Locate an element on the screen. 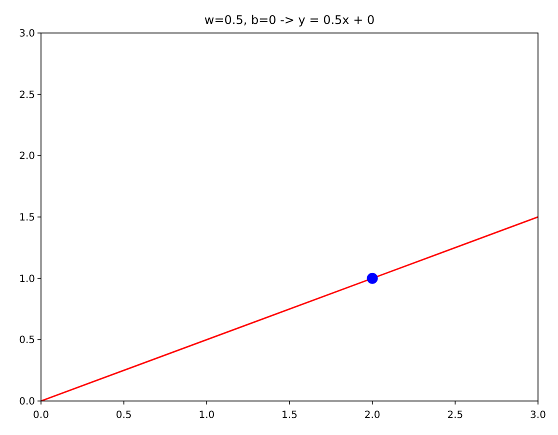 This screenshot has width=558, height=435. y-tick-label: 2.5 is located at coordinates (27, 95).